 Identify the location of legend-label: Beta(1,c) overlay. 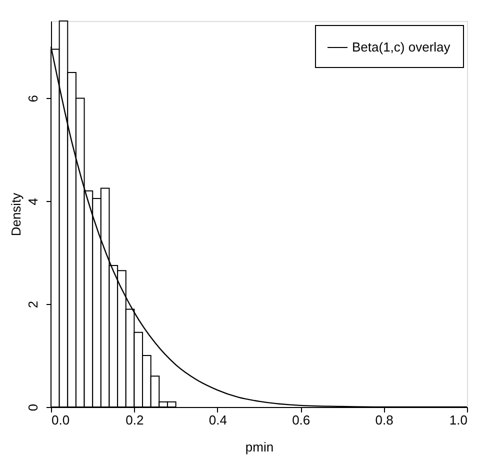
(401, 47).